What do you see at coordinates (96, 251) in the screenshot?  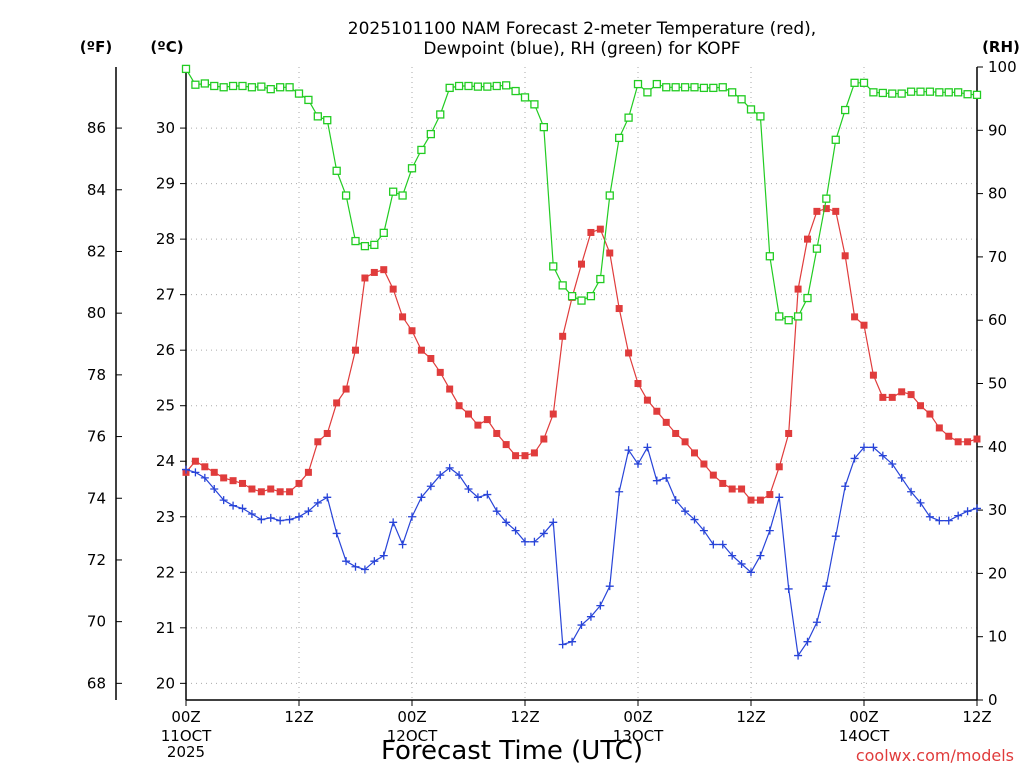 I see `fahrenheit-tick-label: 82` at bounding box center [96, 251].